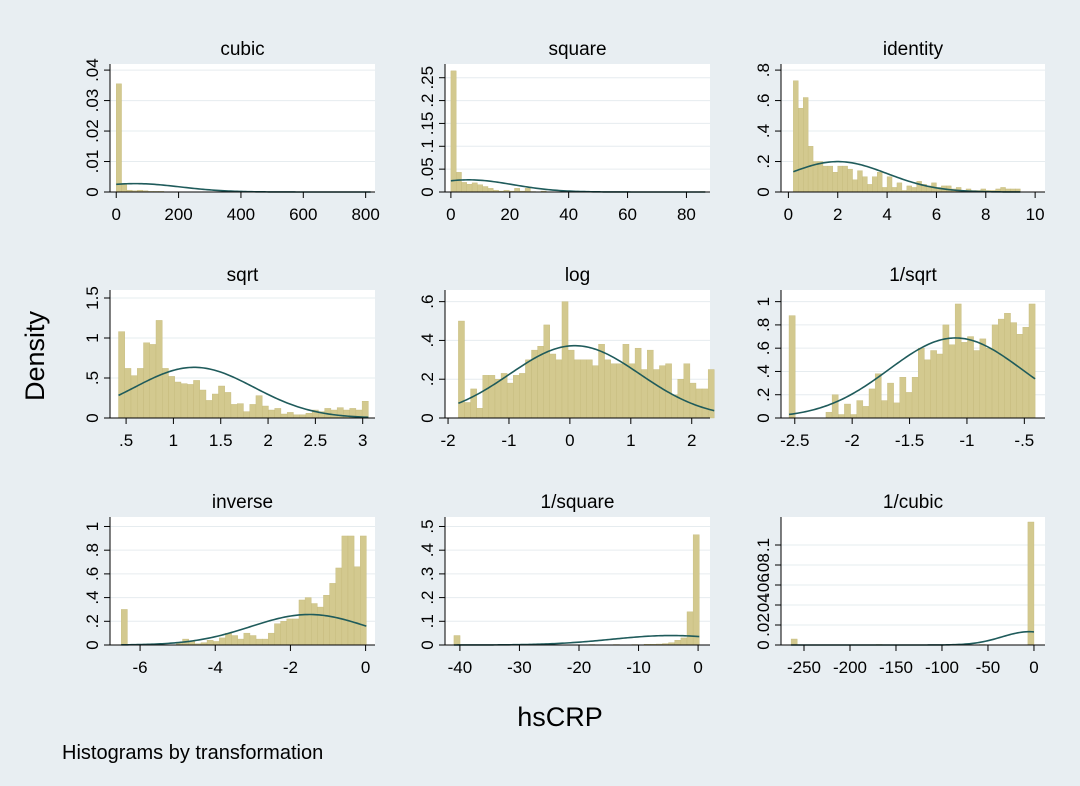 This screenshot has width=1080, height=786. I want to click on x-tick-label: 1, so click(630, 440).